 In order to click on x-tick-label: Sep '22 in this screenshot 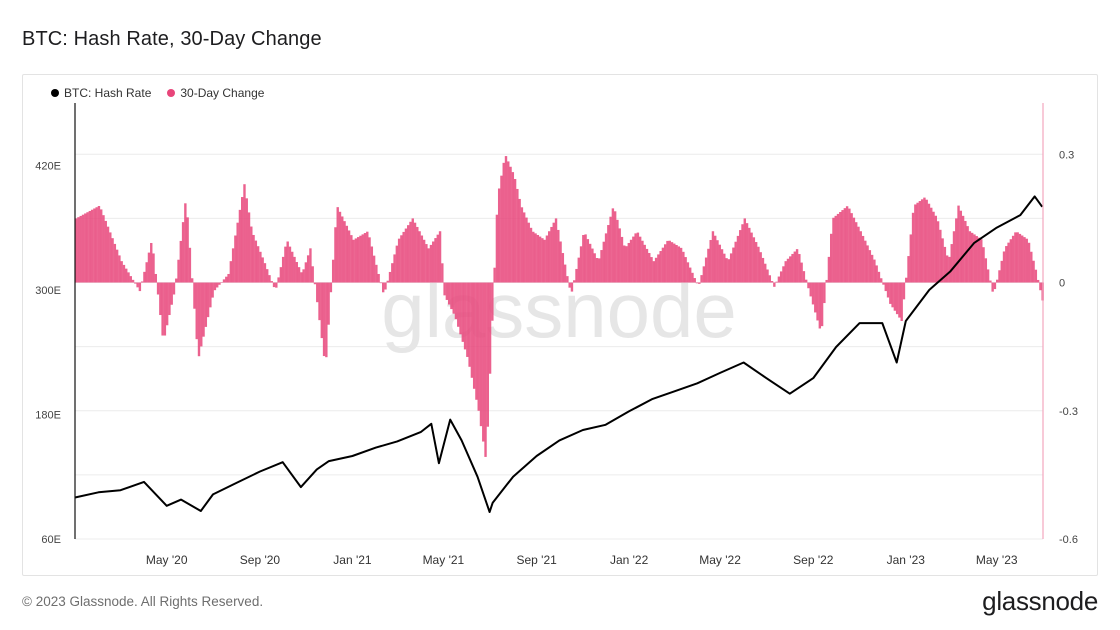, I will do `click(813, 560)`.